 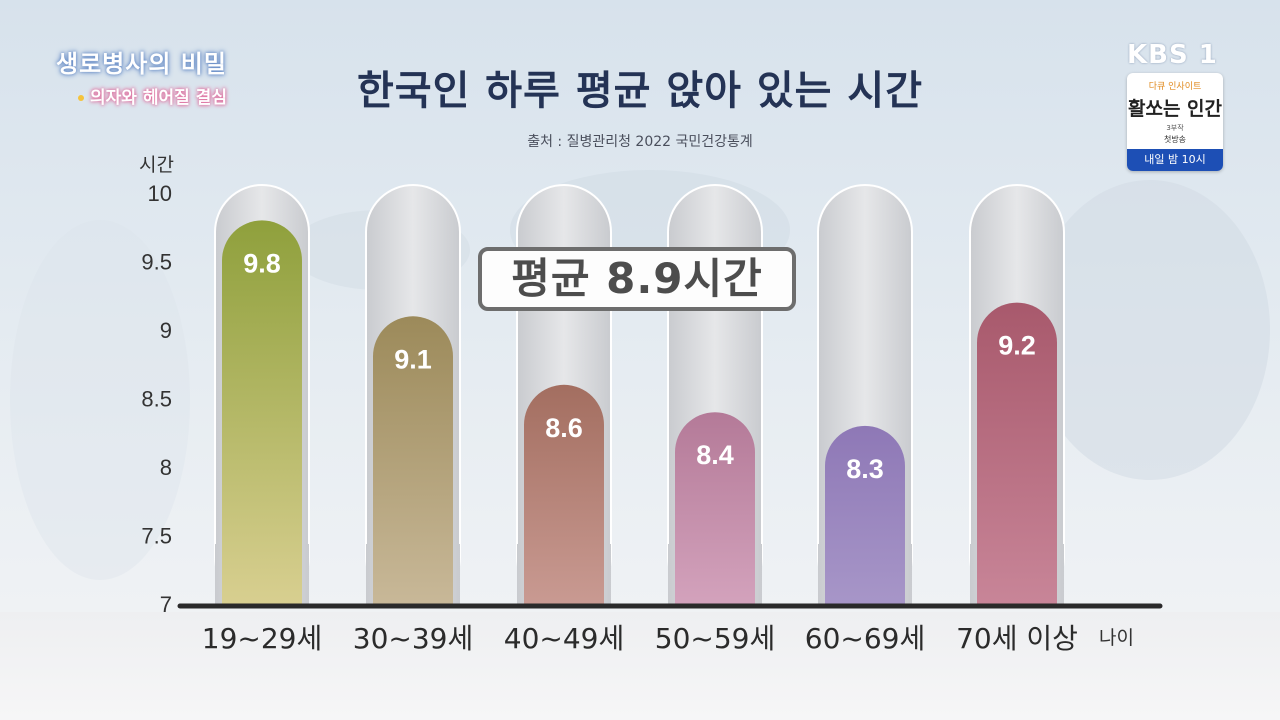 I want to click on x-tick-label: 70세 이상, so click(x=1017, y=638).